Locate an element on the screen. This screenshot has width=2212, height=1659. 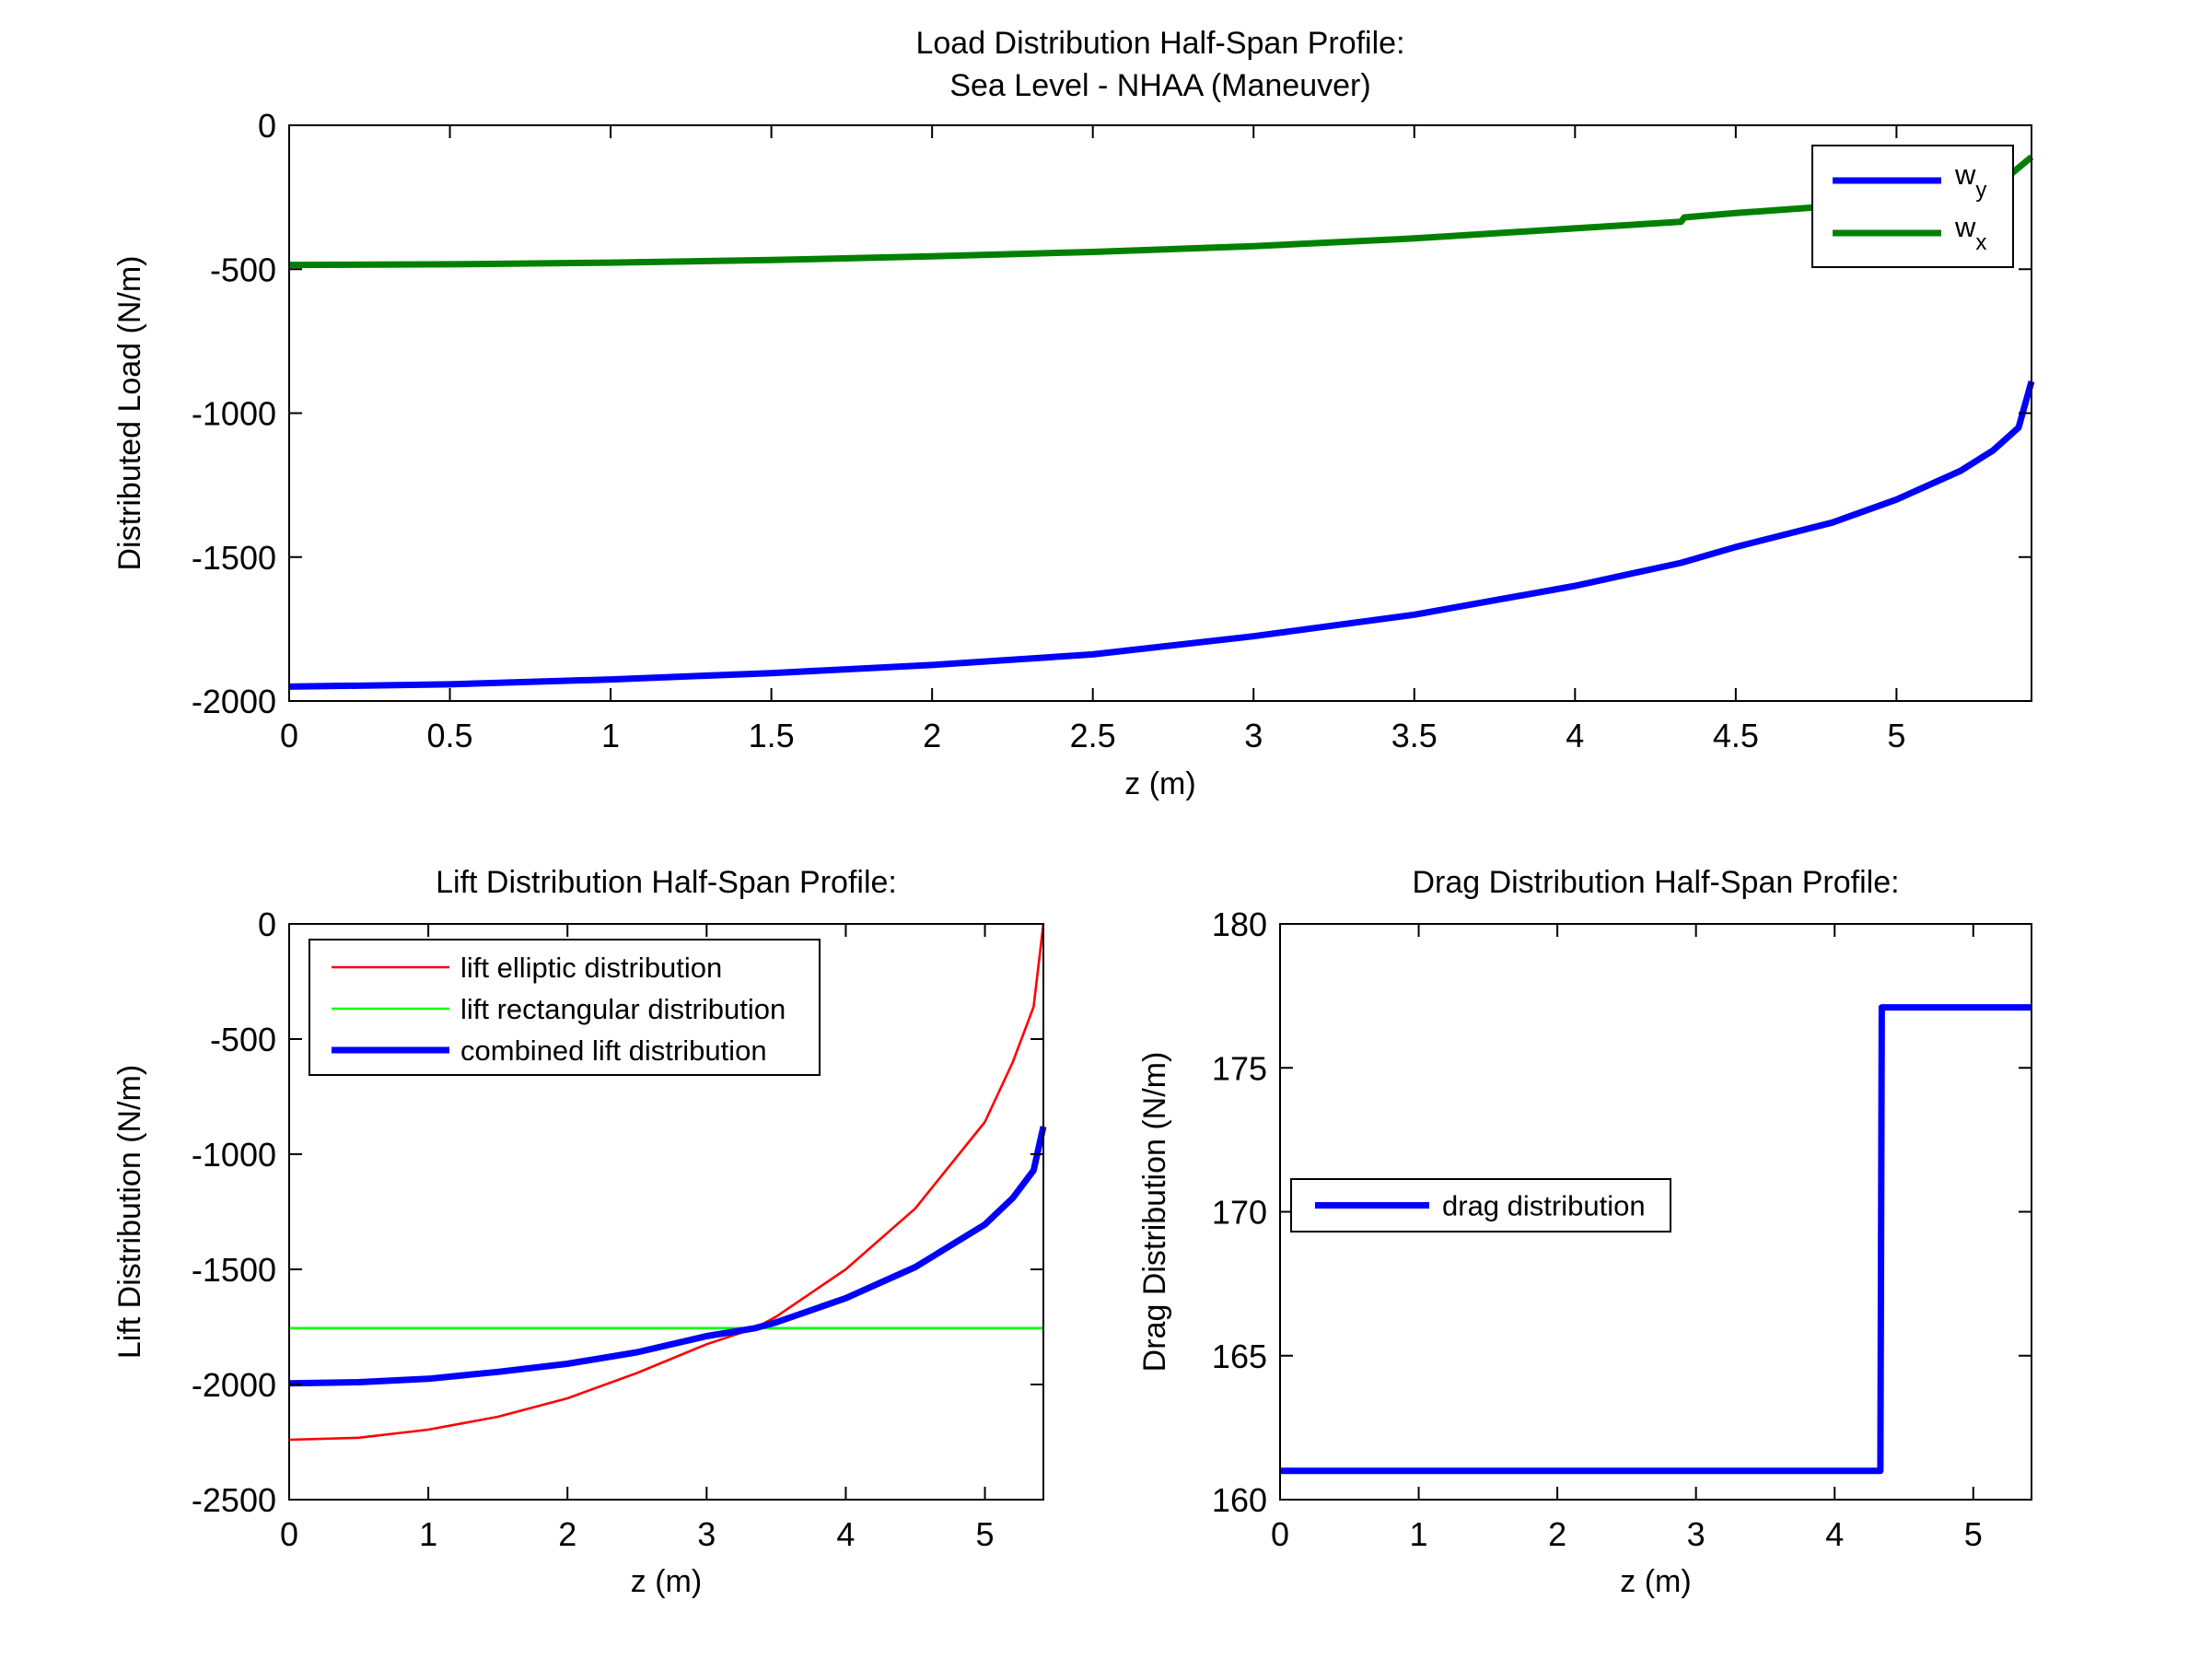
lift-plot-frame is located at coordinates (666, 1212).